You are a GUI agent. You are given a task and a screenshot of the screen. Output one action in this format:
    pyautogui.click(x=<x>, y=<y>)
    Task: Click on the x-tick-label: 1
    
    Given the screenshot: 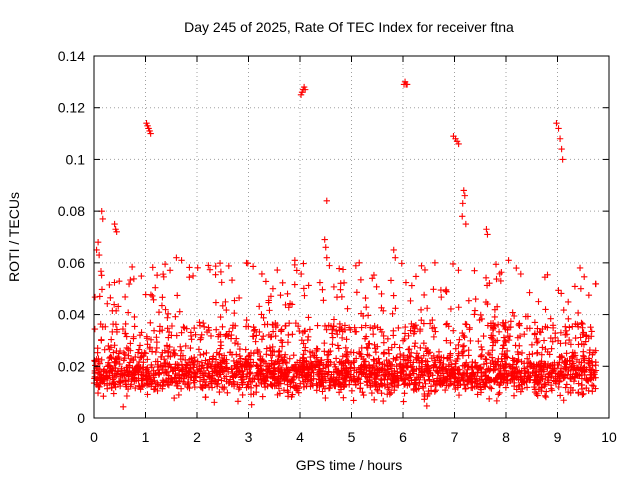 What is the action you would take?
    pyautogui.click(x=146, y=437)
    